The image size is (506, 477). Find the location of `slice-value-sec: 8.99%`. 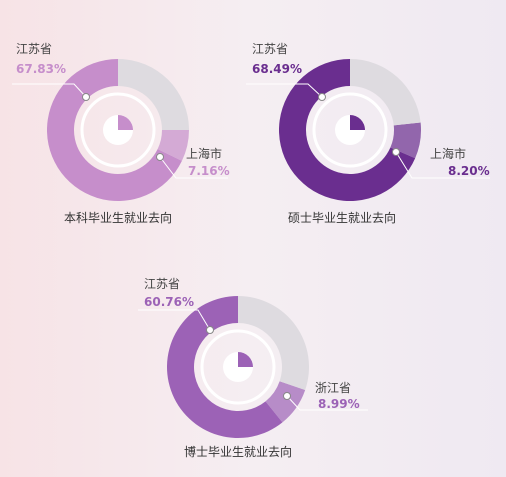

slice-value-sec: 8.99% is located at coordinates (339, 404).